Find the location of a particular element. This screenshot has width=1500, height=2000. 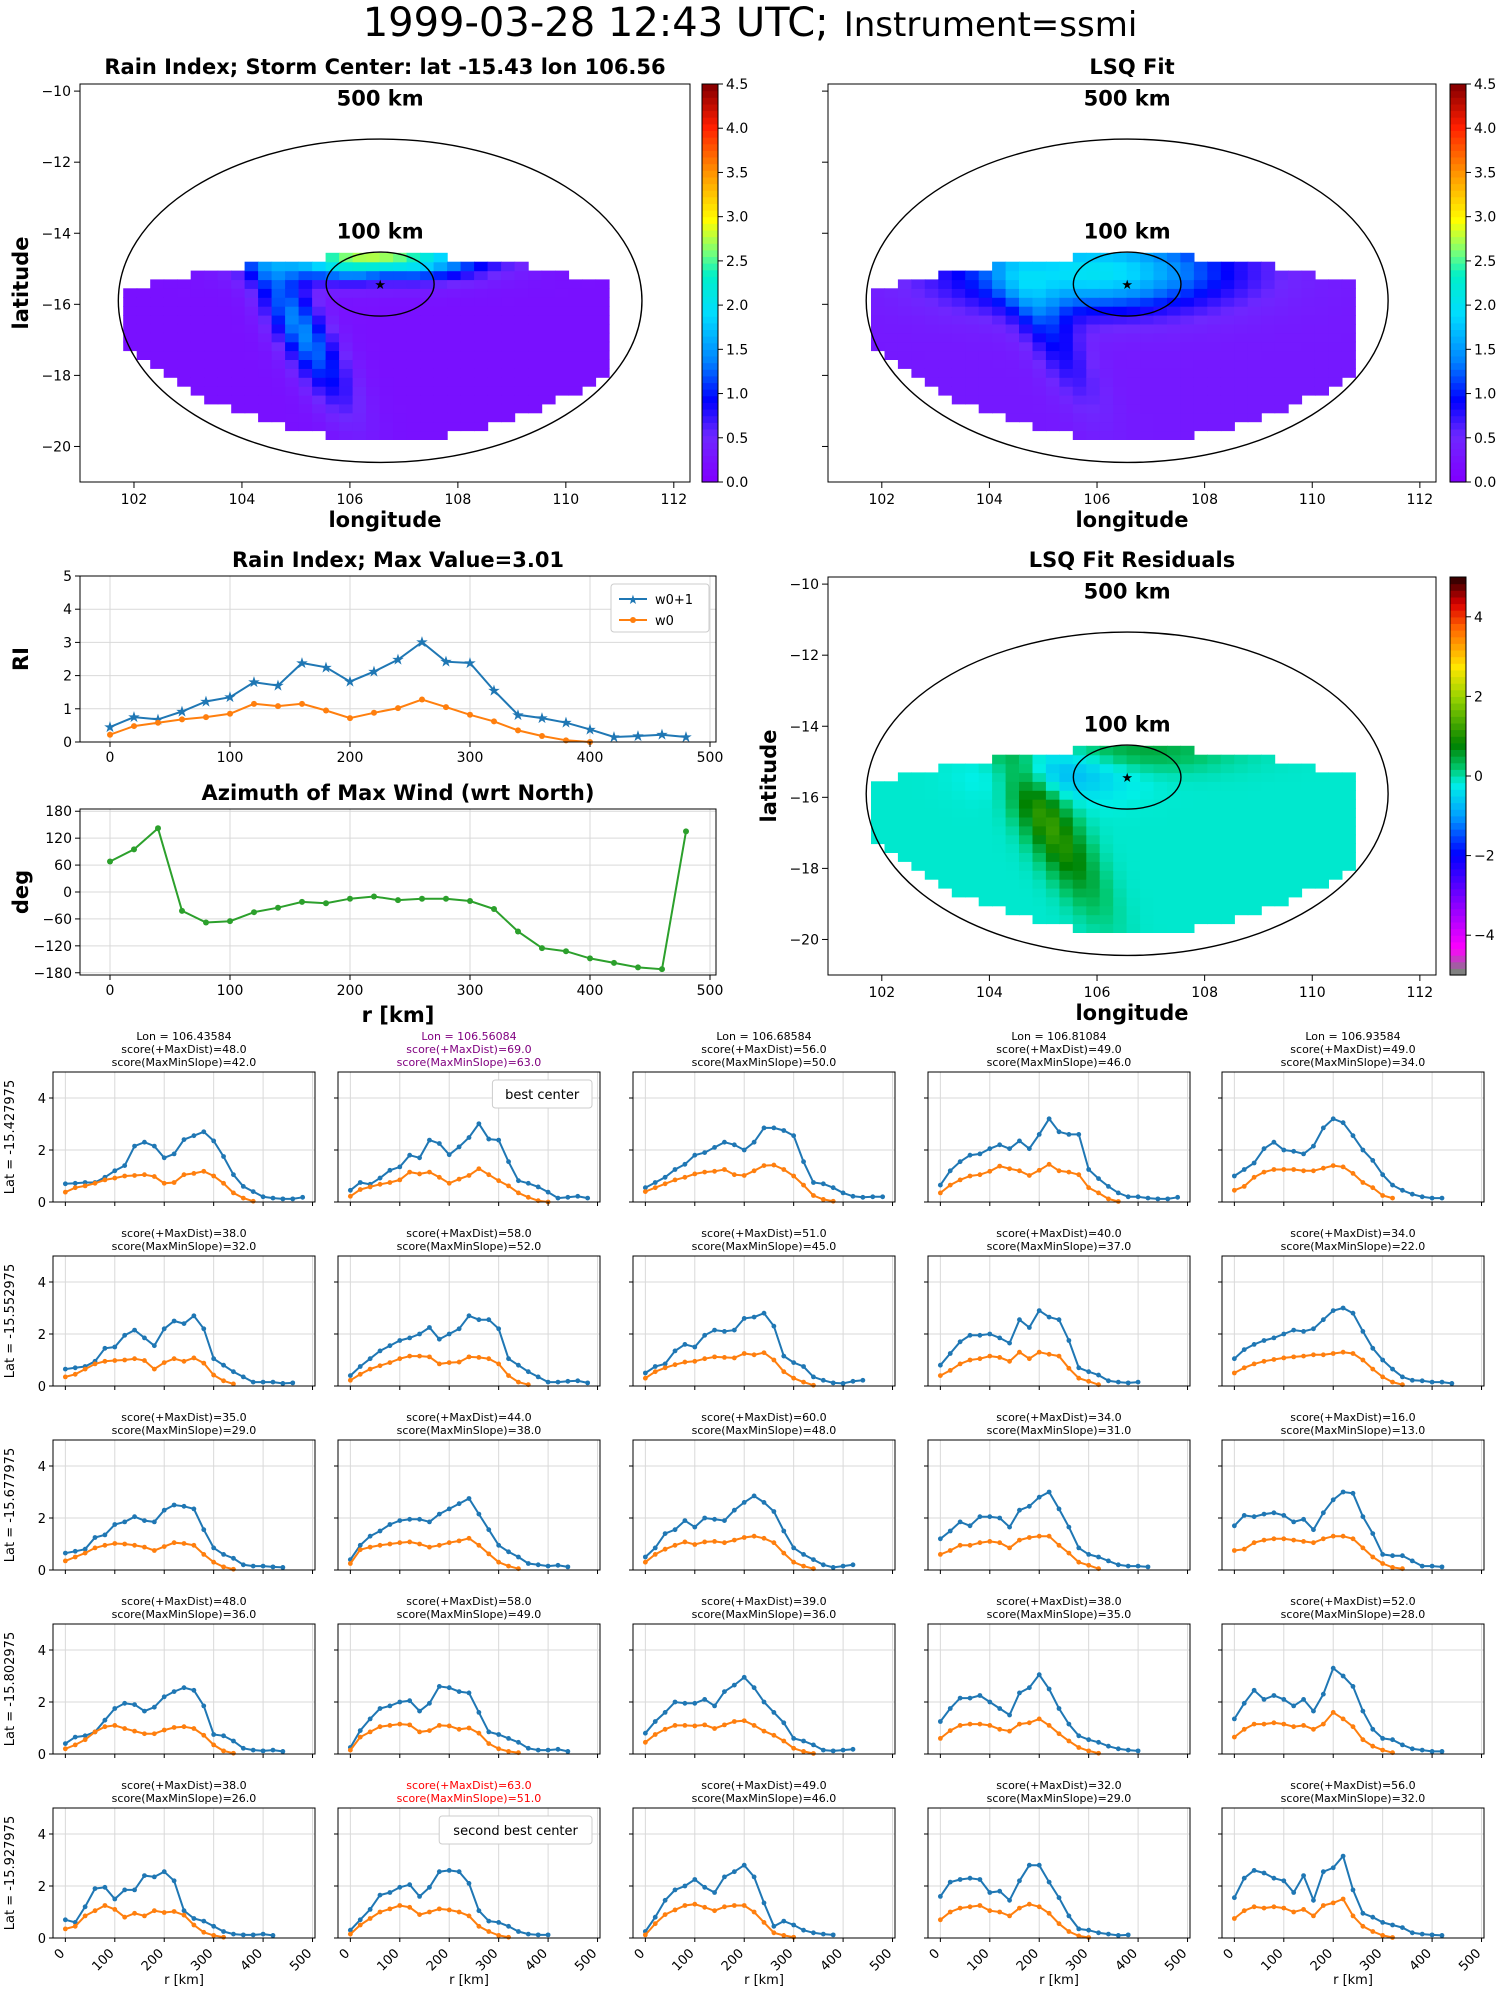

row-lat-label: Lat = -15.427975 is located at coordinates (10, 1137).